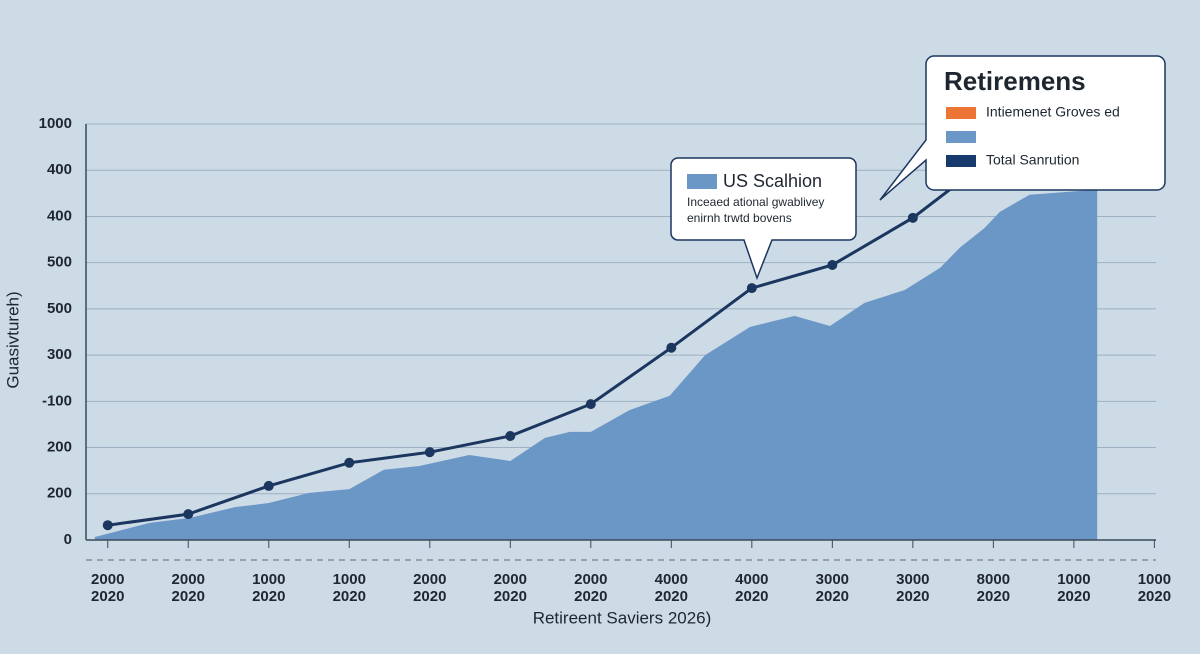 The width and height of the screenshot is (1200, 654). Describe the element at coordinates (1032, 160) in the screenshot. I see `legend-label: Total Sanrution` at that location.